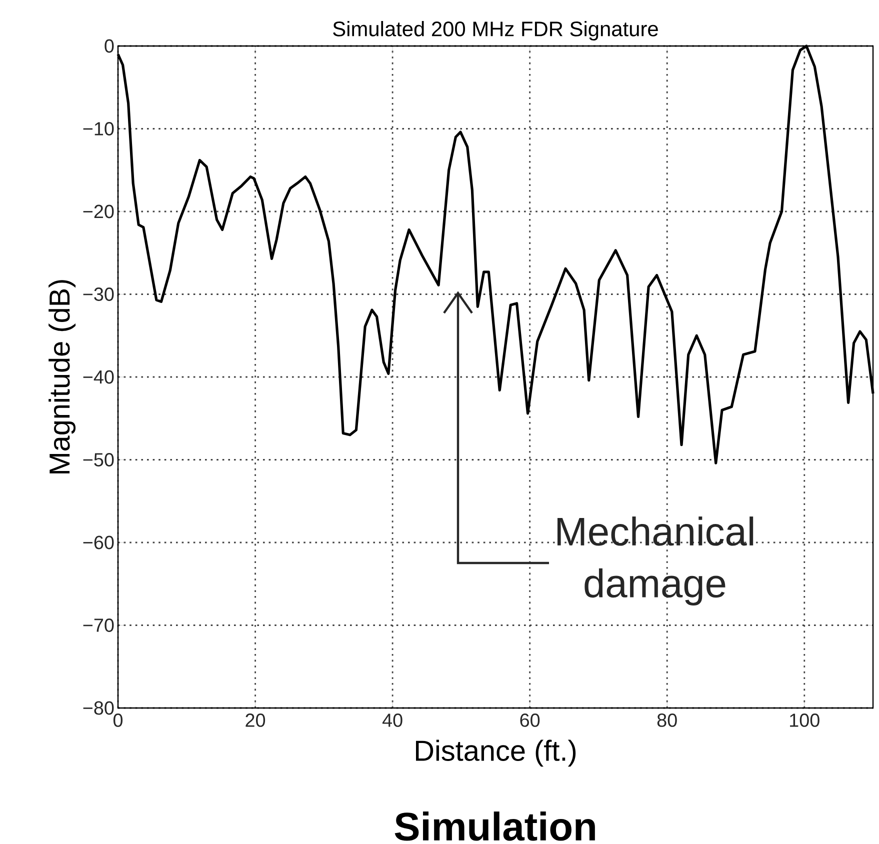  I want to click on y-tick-label: −70, so click(98, 625).